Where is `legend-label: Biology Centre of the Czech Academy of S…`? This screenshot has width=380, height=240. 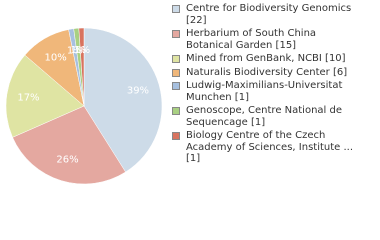
legend-label: Biology Centre of the Czech Academy of S… is located at coordinates (270, 147).